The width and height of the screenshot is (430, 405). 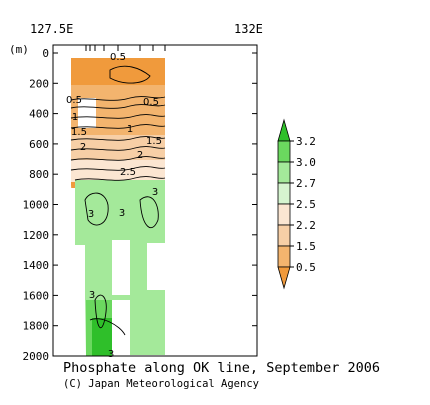 I want to click on y-tick-label: 200, so click(x=39, y=83).